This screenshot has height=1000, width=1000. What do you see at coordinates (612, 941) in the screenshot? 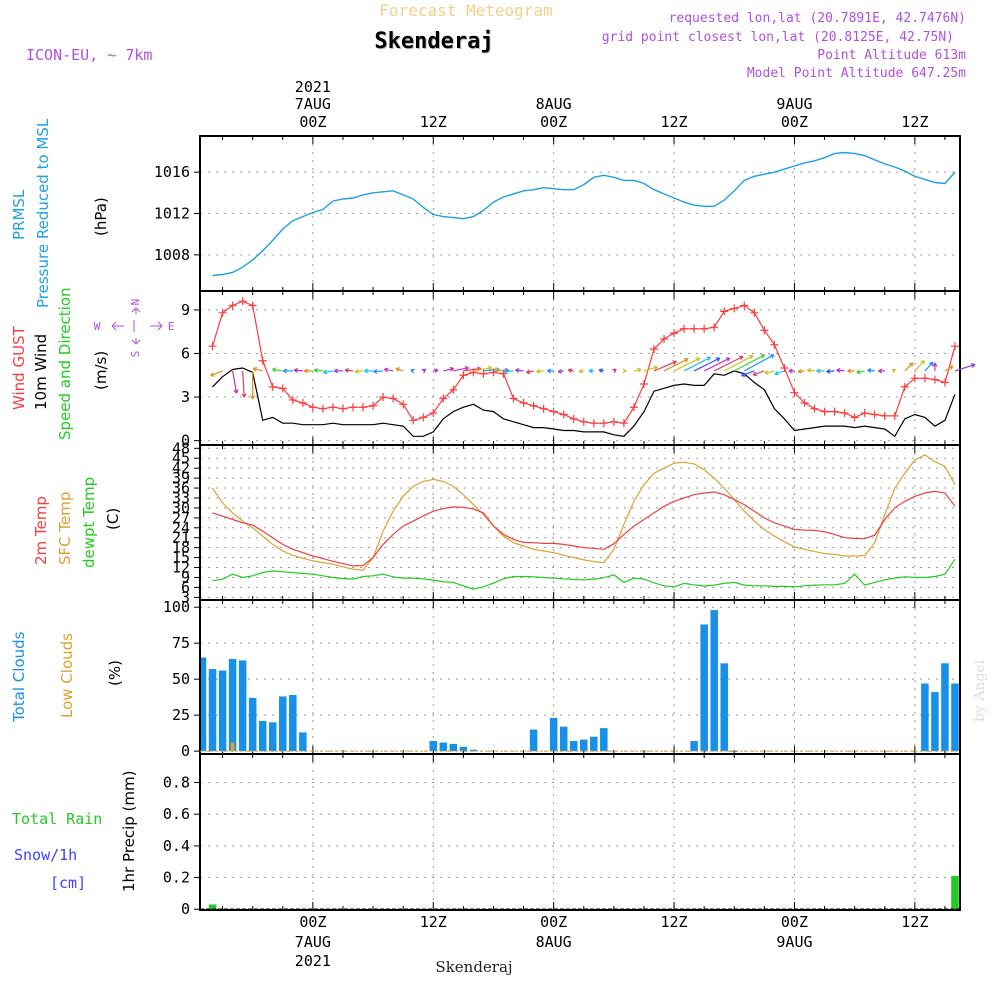
I see `bottom-time-axis: 00Z 12Z 00Z 12Z 00Z 12Z 7AUG 8AUG 9AUG 2021` at bounding box center [612, 941].